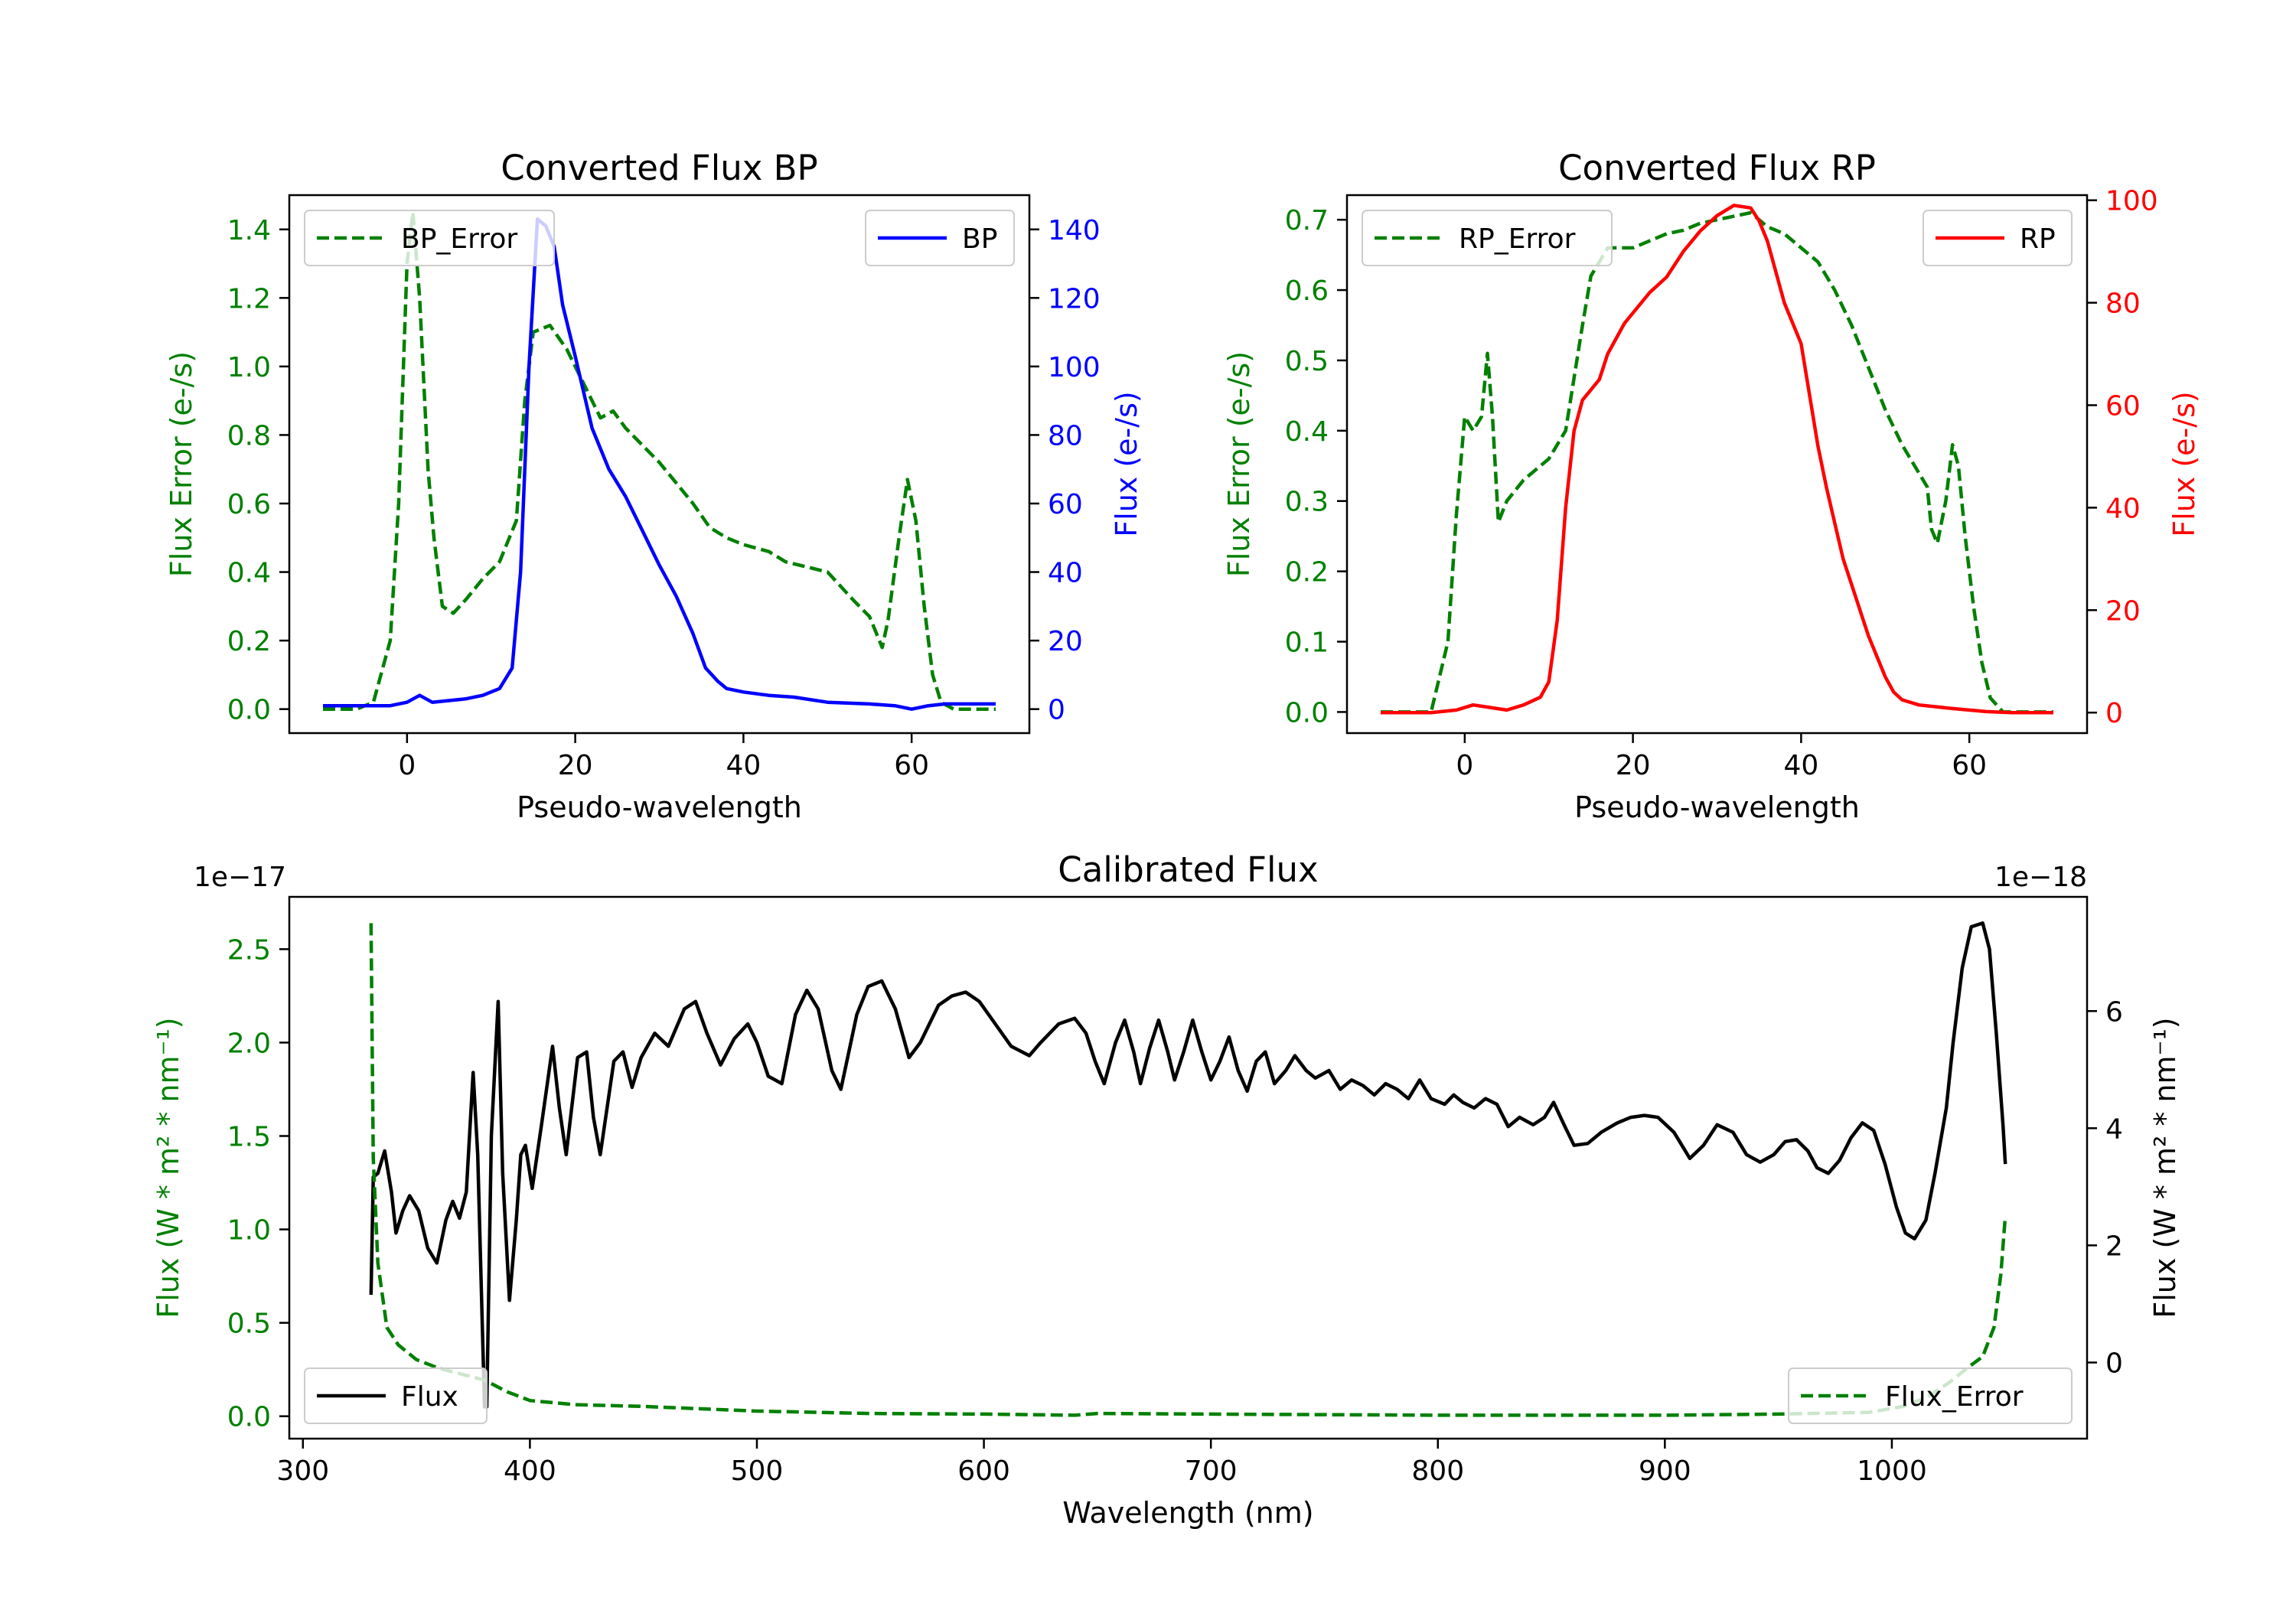 The height and width of the screenshot is (1607, 2296). I want to click on chart-1-y-right-tick-label: 40, so click(1065, 573).